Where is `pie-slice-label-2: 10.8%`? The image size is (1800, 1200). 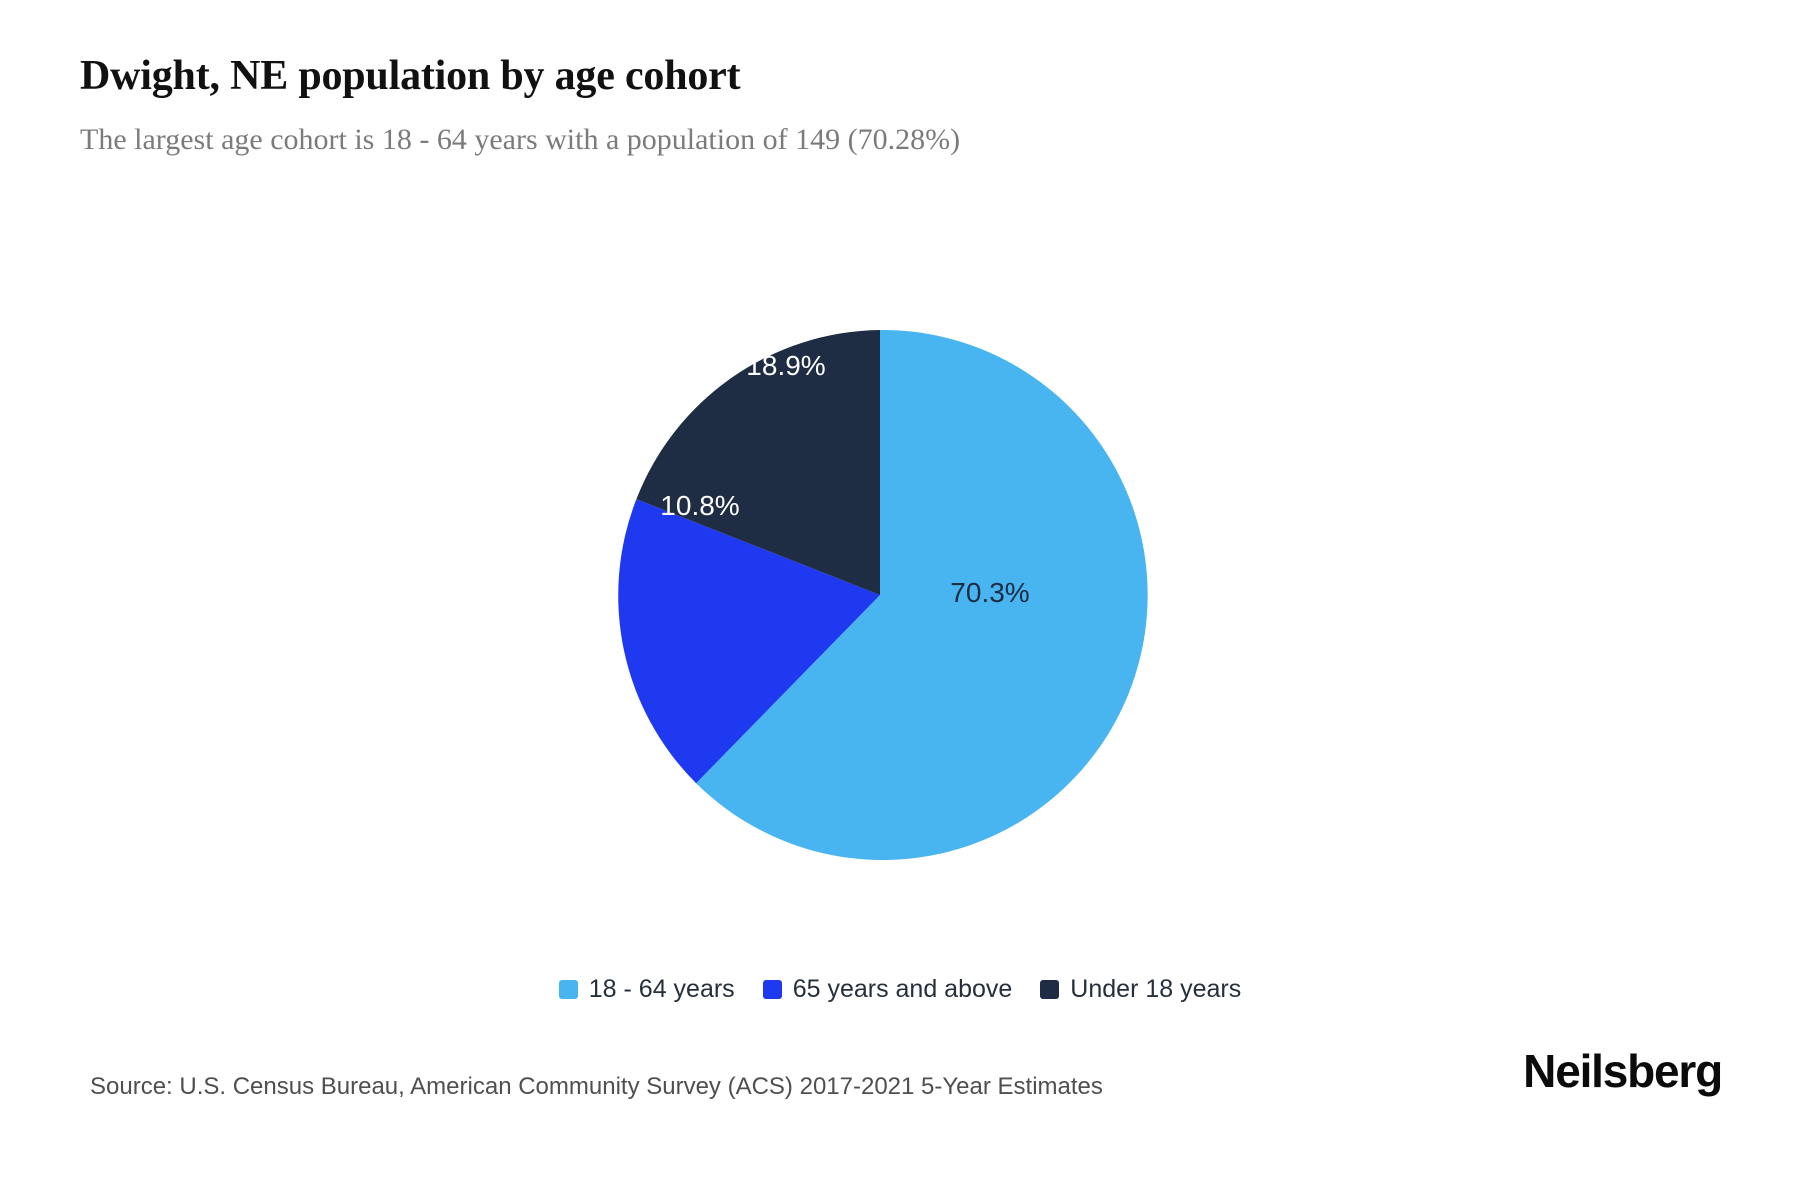 pie-slice-label-2: 10.8% is located at coordinates (699, 505).